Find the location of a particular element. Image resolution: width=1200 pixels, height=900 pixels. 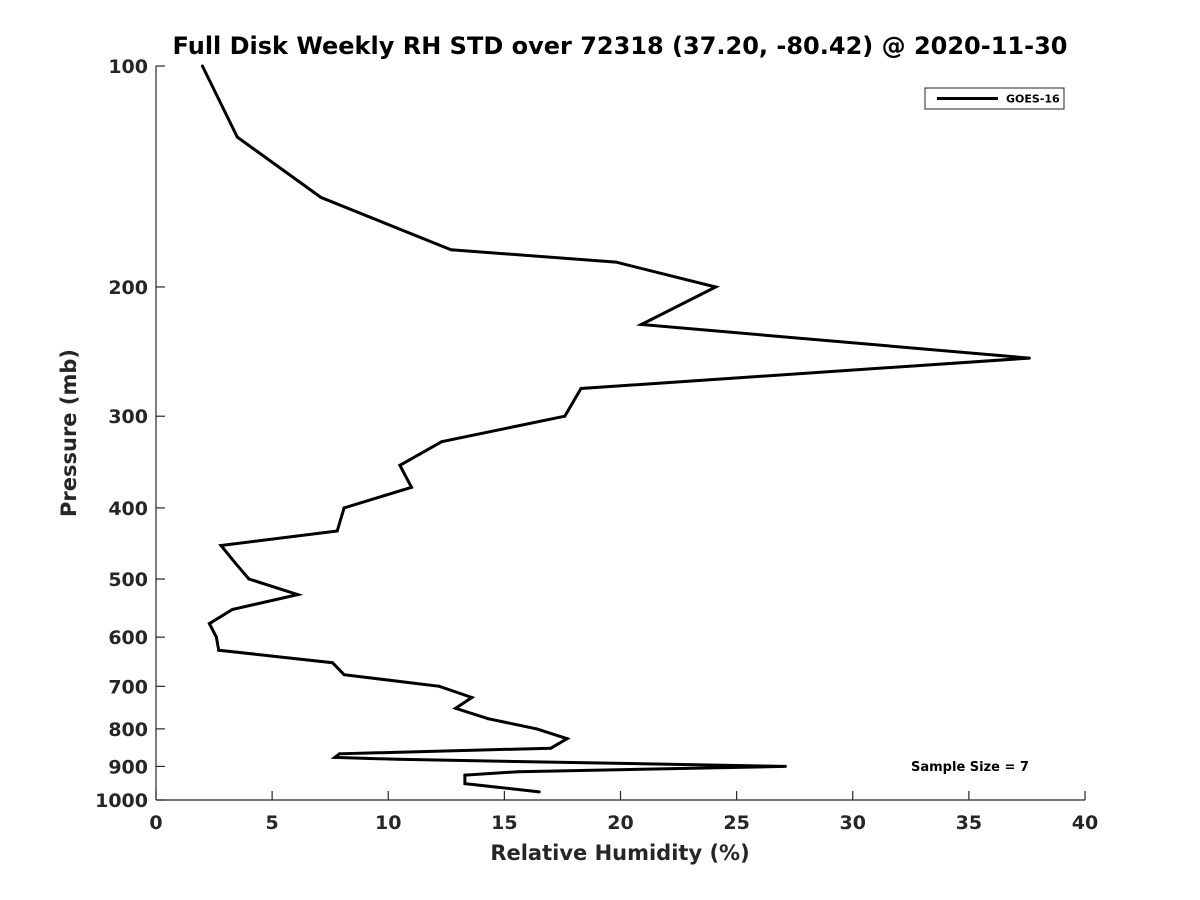

x-ticks: 0 5 10 15 20 25 30 35 40 is located at coordinates (623, 812).